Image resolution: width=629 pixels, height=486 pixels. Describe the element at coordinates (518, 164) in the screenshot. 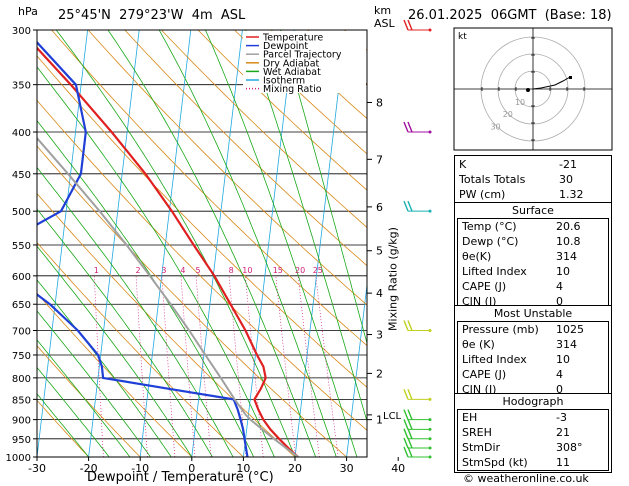

I see `index-row-k: K -21` at that location.